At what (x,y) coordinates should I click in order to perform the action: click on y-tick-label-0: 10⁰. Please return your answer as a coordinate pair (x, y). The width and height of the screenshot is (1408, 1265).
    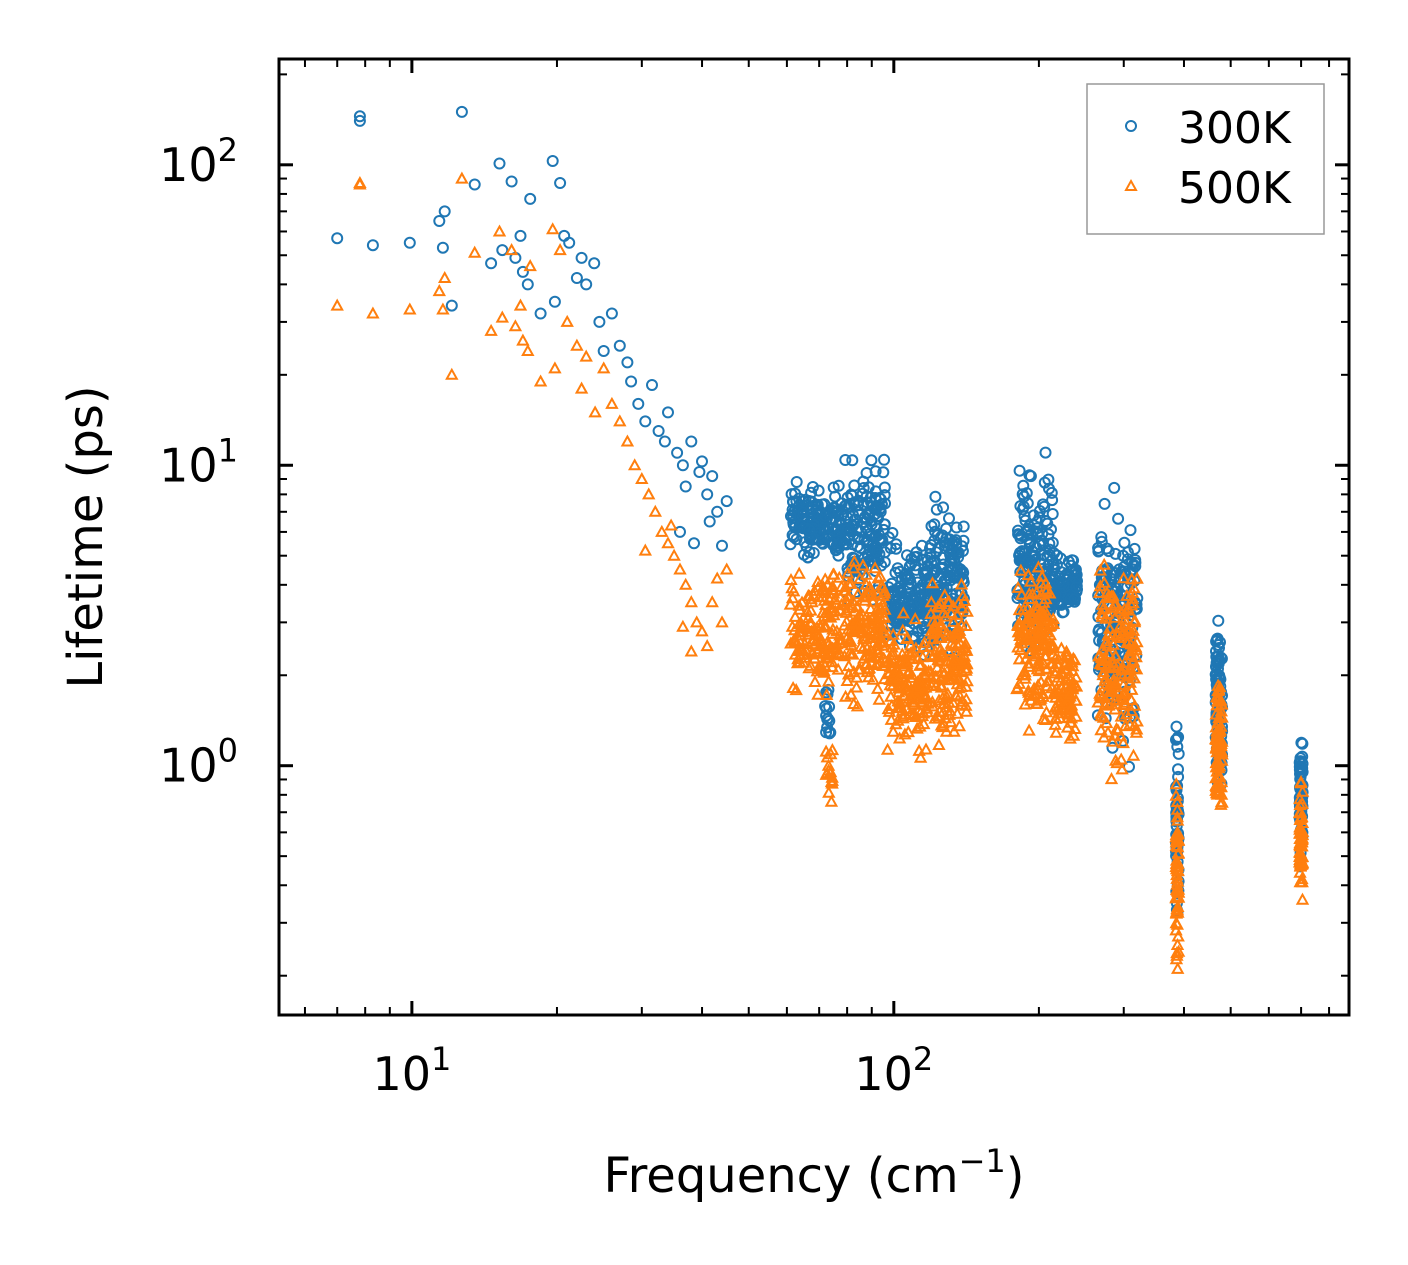
    Looking at the image, I should click on (198, 762).